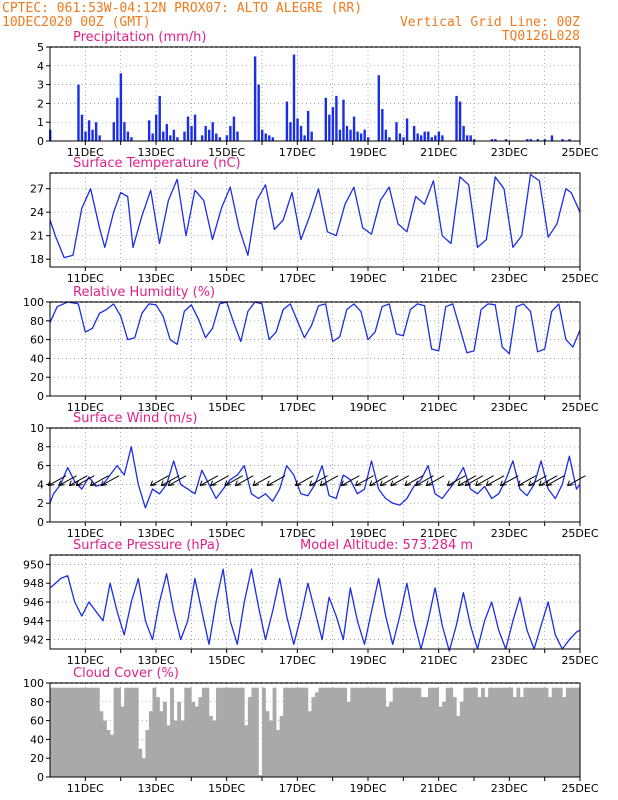 Image resolution: width=618 pixels, height=800 pixels. Describe the element at coordinates (135, 418) in the screenshot. I see `wind-title: Surface Wind (m/s)` at that location.